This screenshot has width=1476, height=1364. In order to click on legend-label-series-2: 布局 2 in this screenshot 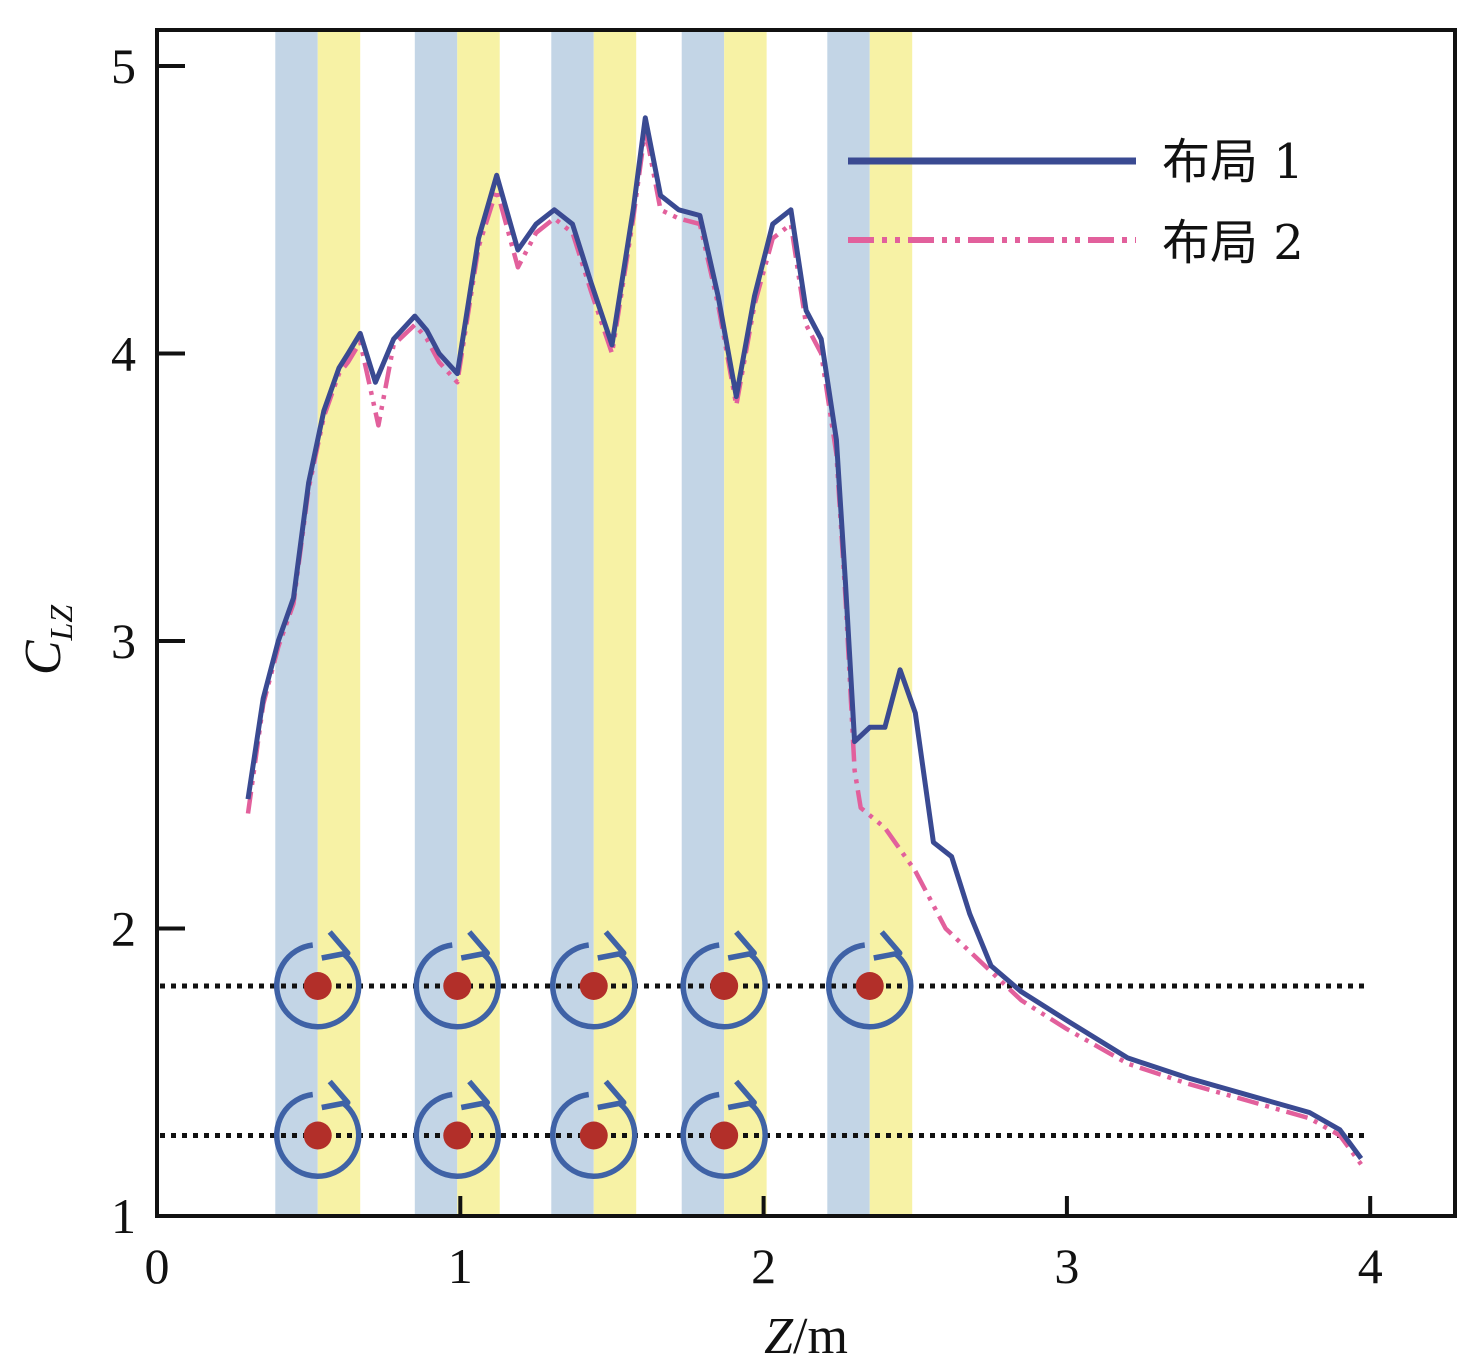, I will do `click(1233, 243)`.